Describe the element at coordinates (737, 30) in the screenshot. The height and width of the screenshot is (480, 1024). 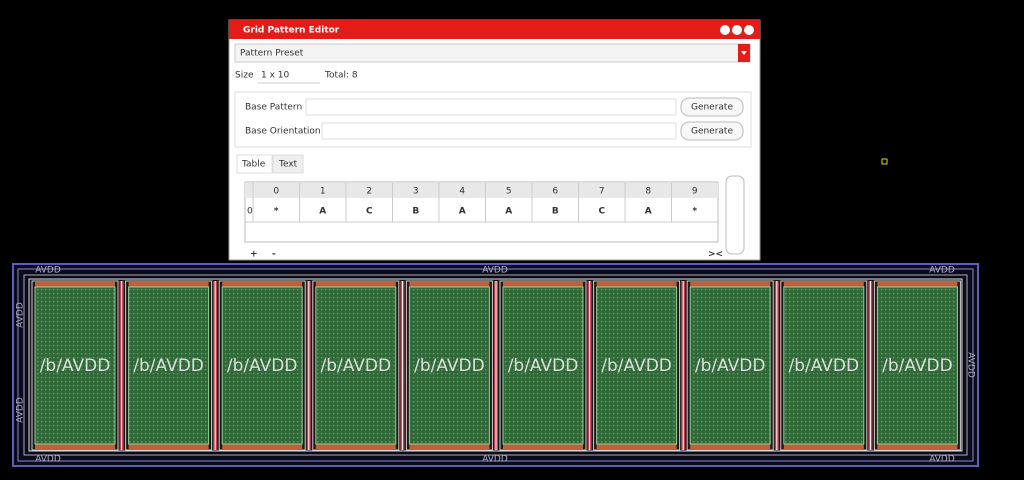
I see `restore-button` at that location.